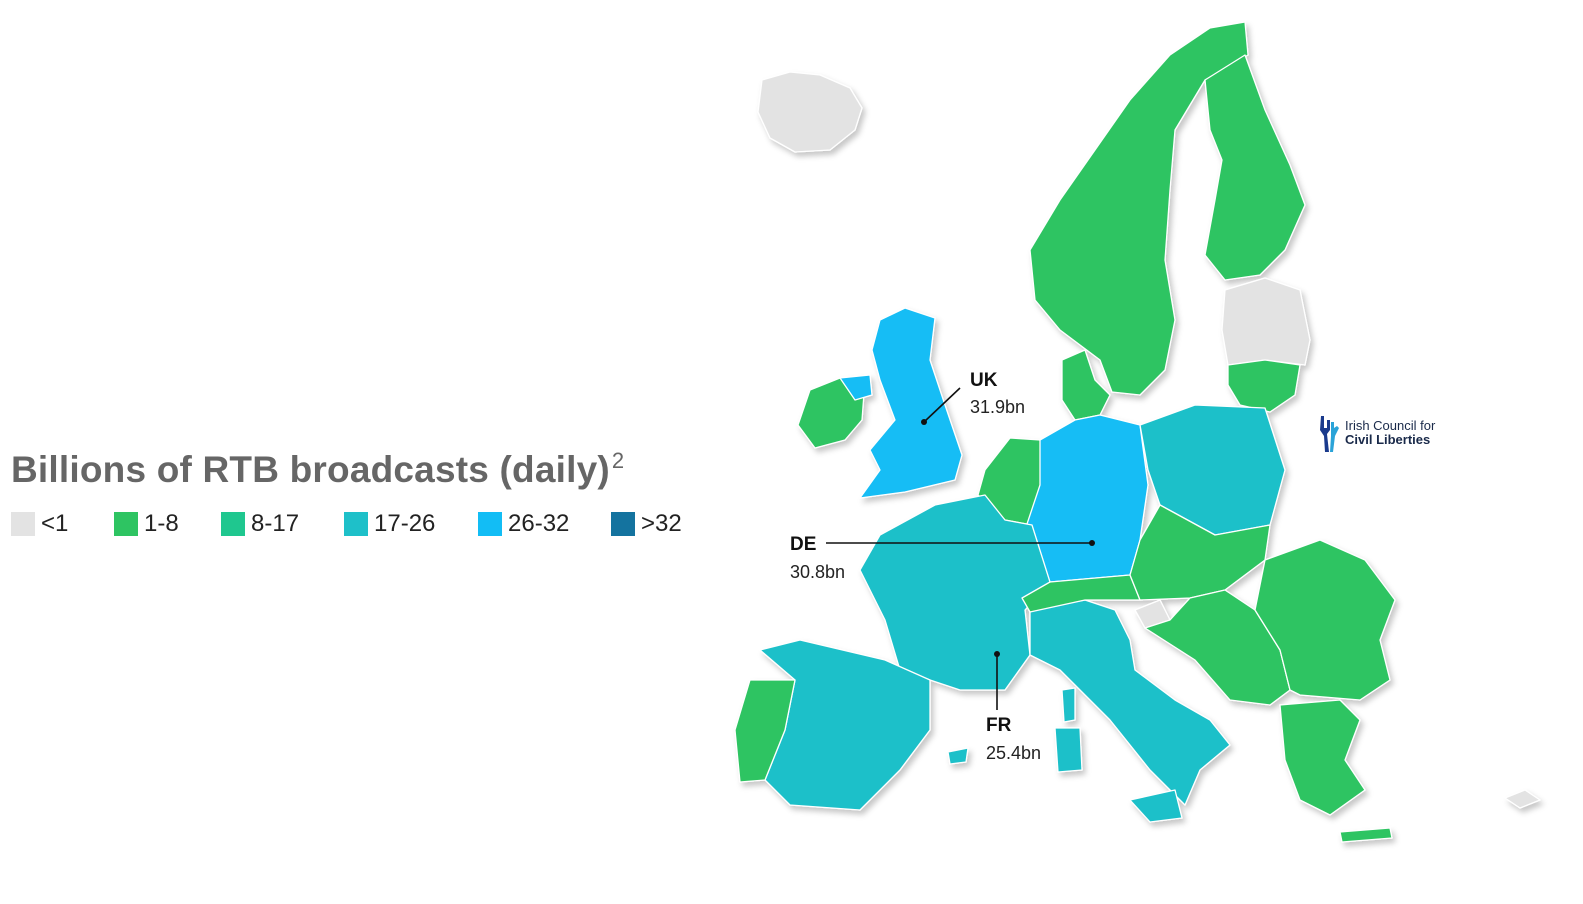 Image resolution: width=1583 pixels, height=904 pixels. What do you see at coordinates (1522, 799) in the screenshot?
I see `region-cyprus` at bounding box center [1522, 799].